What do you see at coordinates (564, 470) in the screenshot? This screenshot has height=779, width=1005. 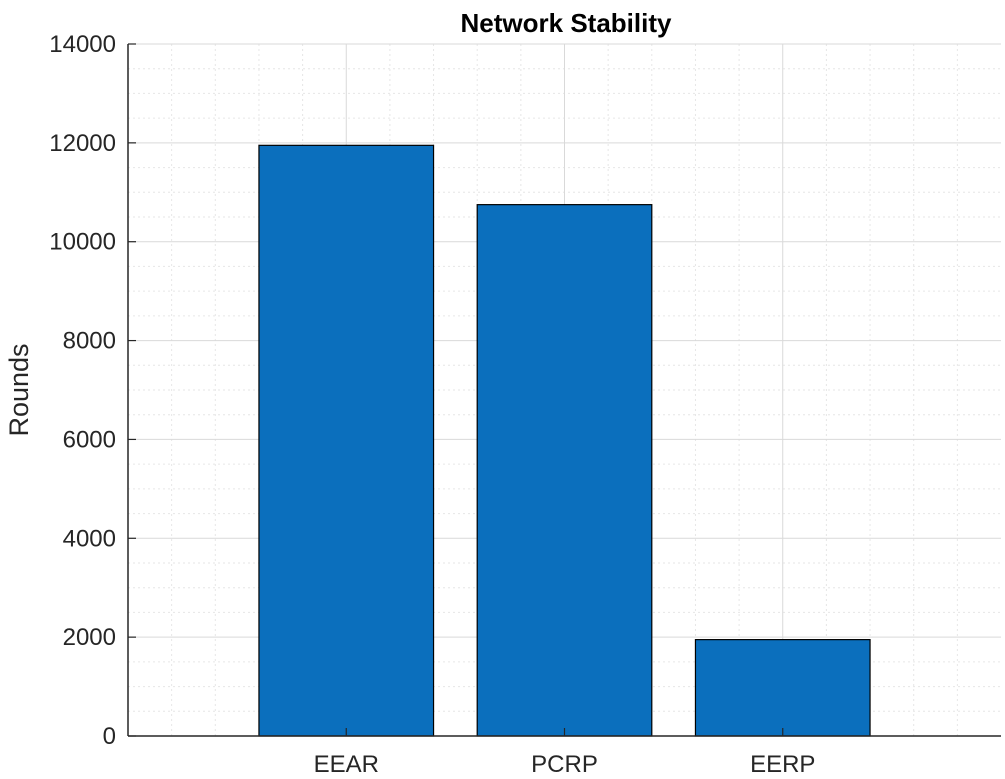 I see `bar-pcrp` at bounding box center [564, 470].